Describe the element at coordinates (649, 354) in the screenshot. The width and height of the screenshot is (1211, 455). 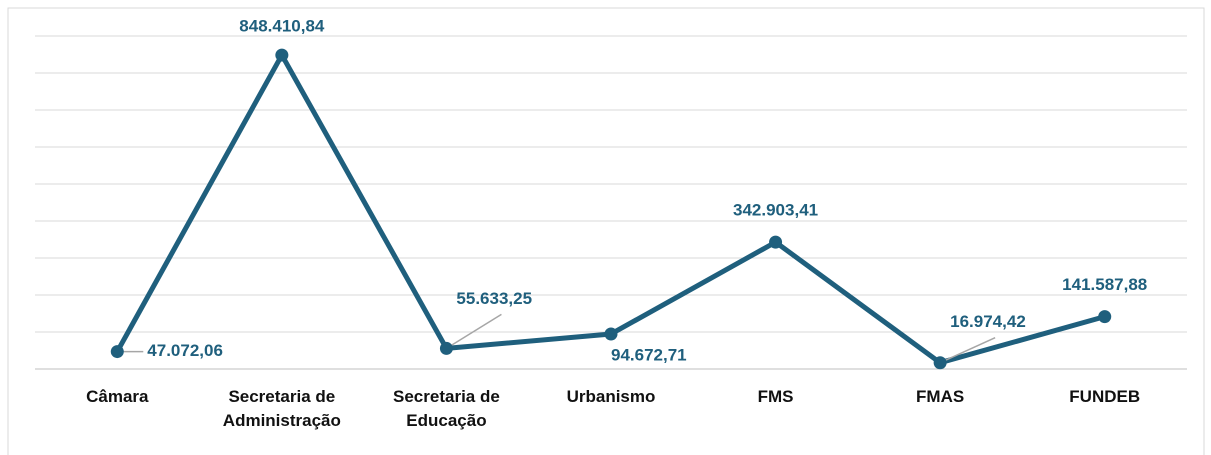
I see `data-label: 94.672,71` at that location.